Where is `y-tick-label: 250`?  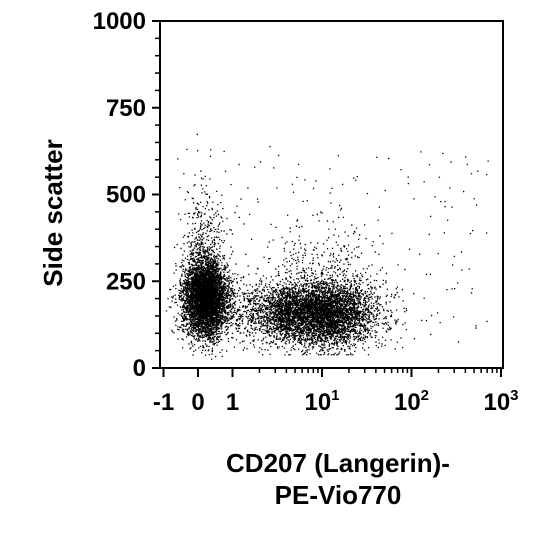 y-tick-label: 250 is located at coordinates (126, 281).